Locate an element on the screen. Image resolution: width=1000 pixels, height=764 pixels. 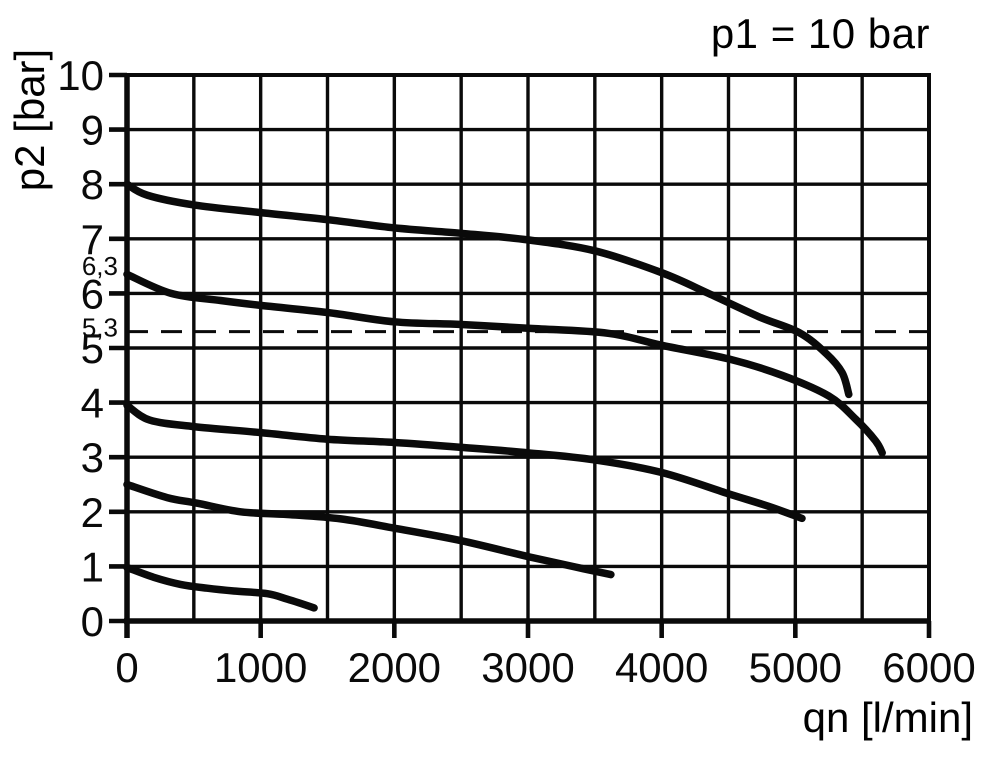
special-y-labels: 6,3 5,3 is located at coordinates (100, 297).